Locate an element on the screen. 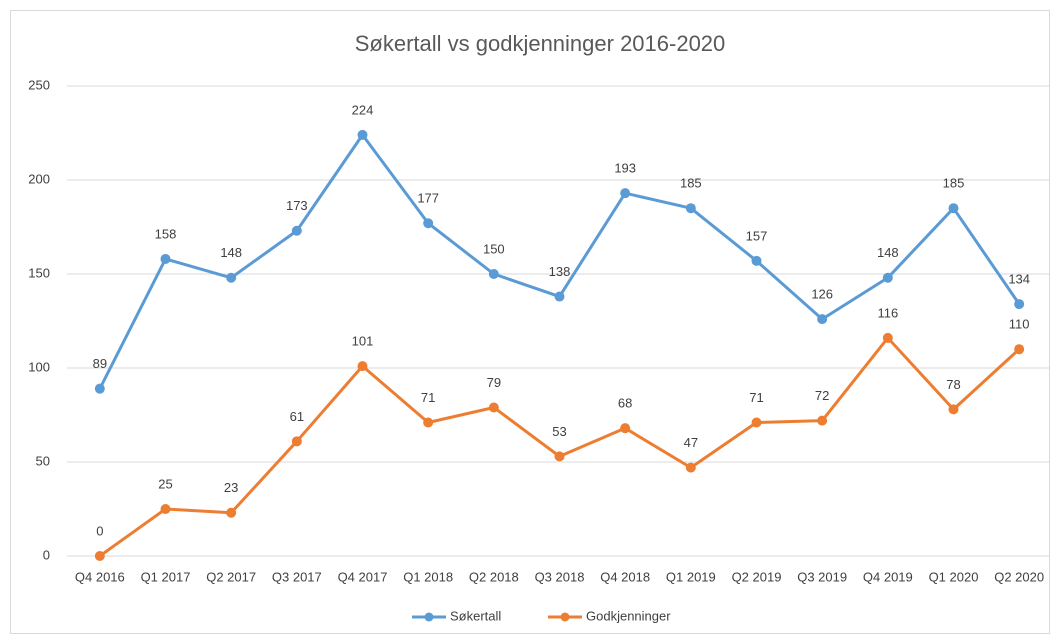  data-label: 158 is located at coordinates (166, 233).